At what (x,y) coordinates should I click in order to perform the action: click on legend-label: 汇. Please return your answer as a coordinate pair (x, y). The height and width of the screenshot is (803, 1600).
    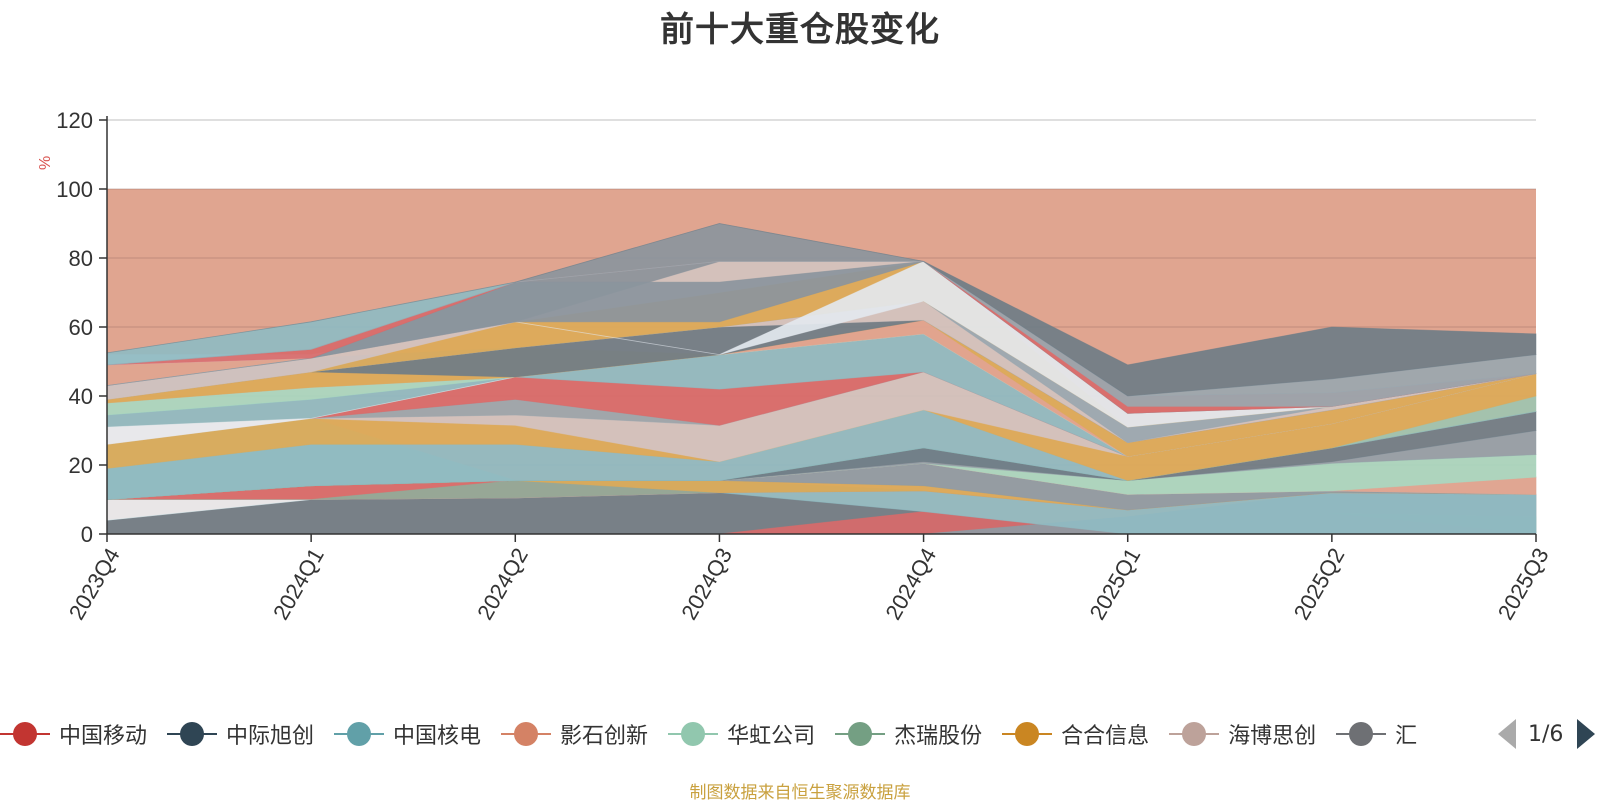
    Looking at the image, I should click on (1406, 736).